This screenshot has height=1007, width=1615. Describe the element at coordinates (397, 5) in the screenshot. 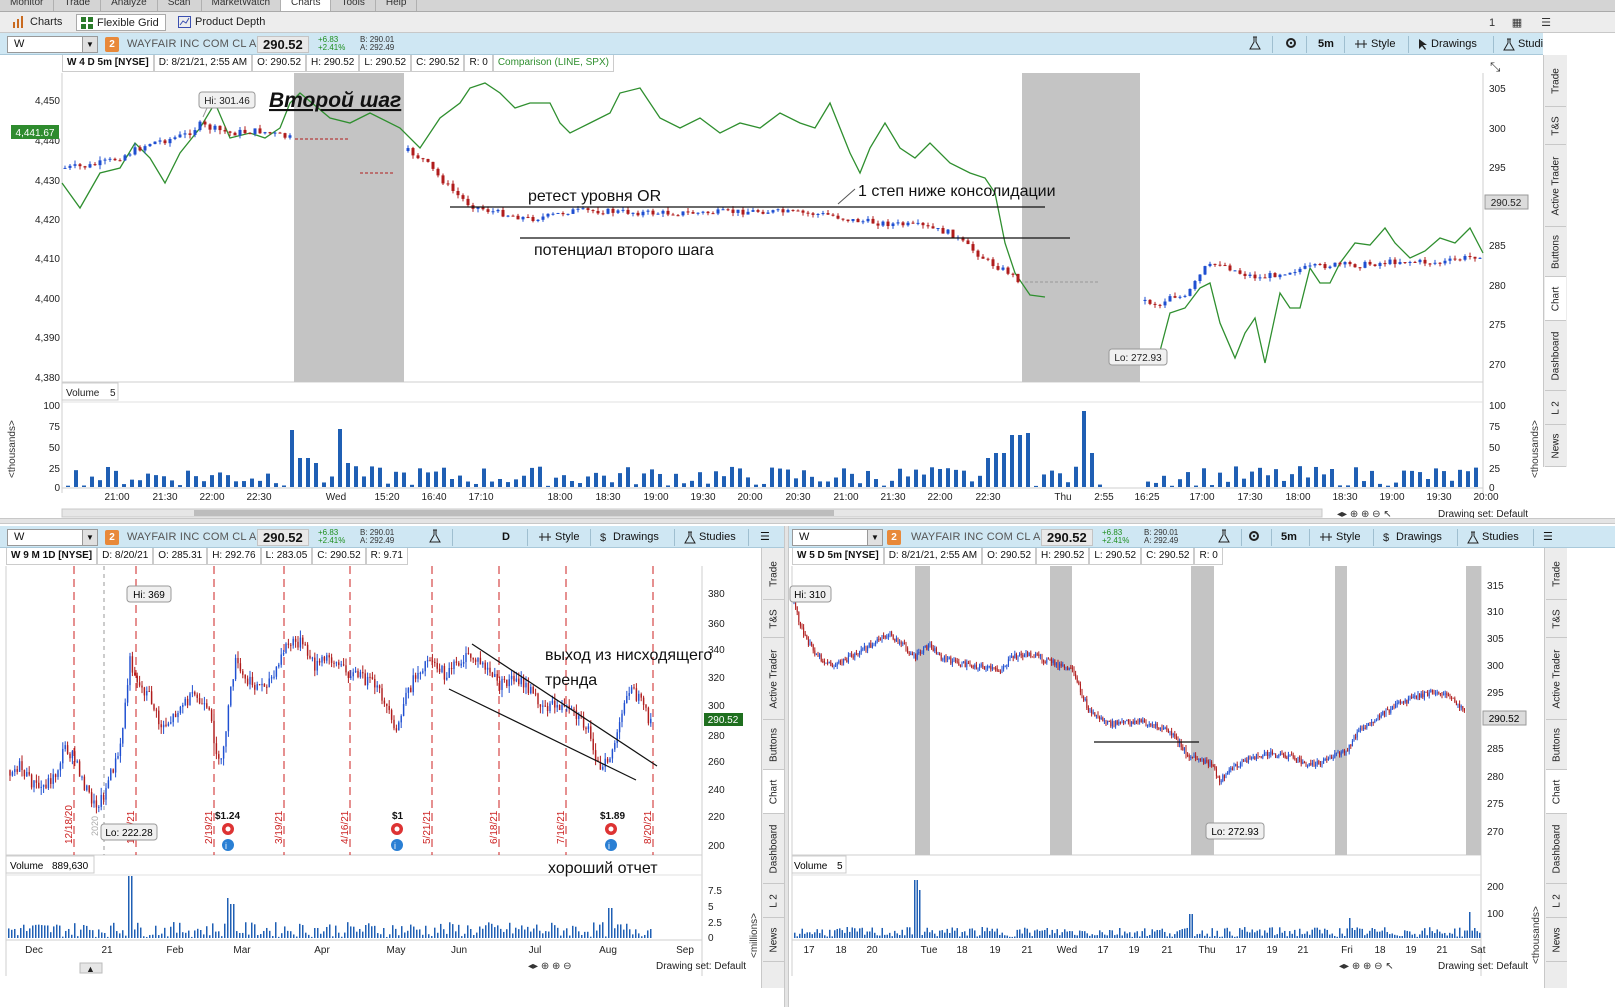

I see `menu-help: Help` at that location.